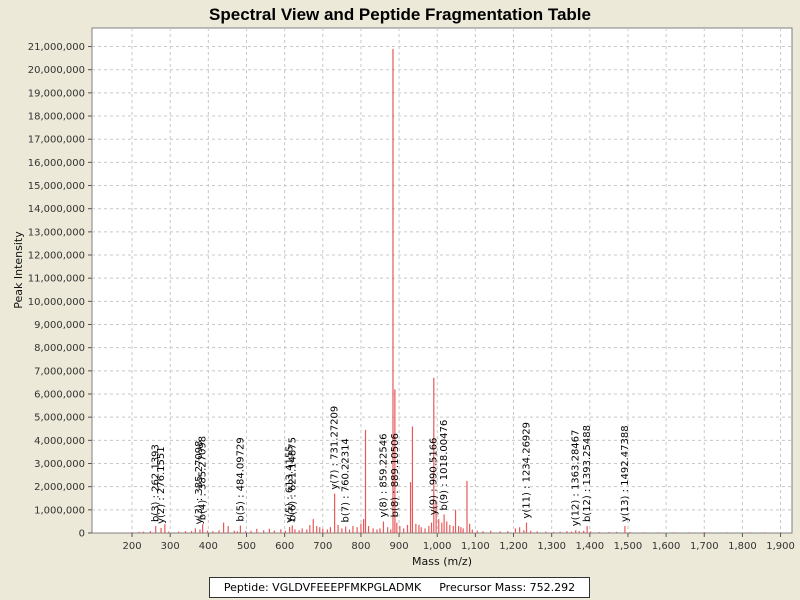 This screenshot has height=600, width=800. Describe the element at coordinates (322, 587) in the screenshot. I see `peptide-sequence: Peptide: VGLDVFEEEPFMKPGLADMK` at that location.